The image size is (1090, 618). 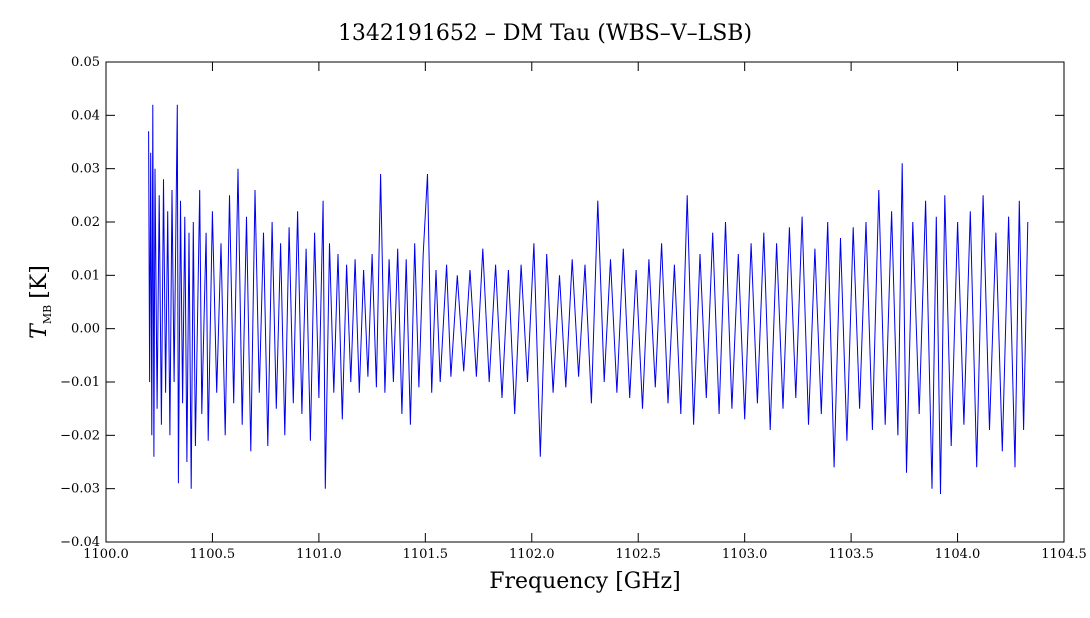 I want to click on x-tick-label: 1101.5, so click(x=426, y=554).